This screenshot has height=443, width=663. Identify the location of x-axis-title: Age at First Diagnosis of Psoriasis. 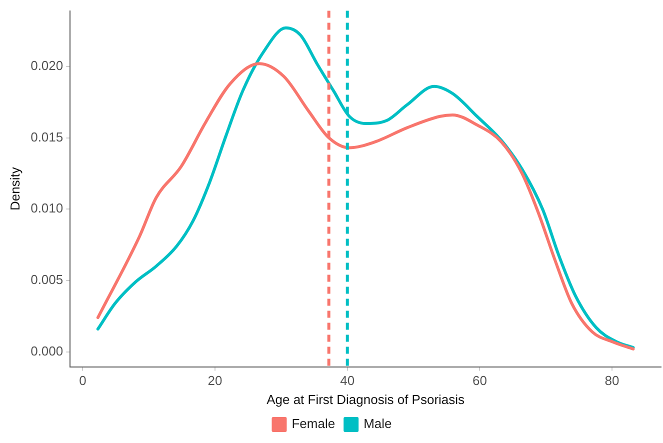
(366, 399).